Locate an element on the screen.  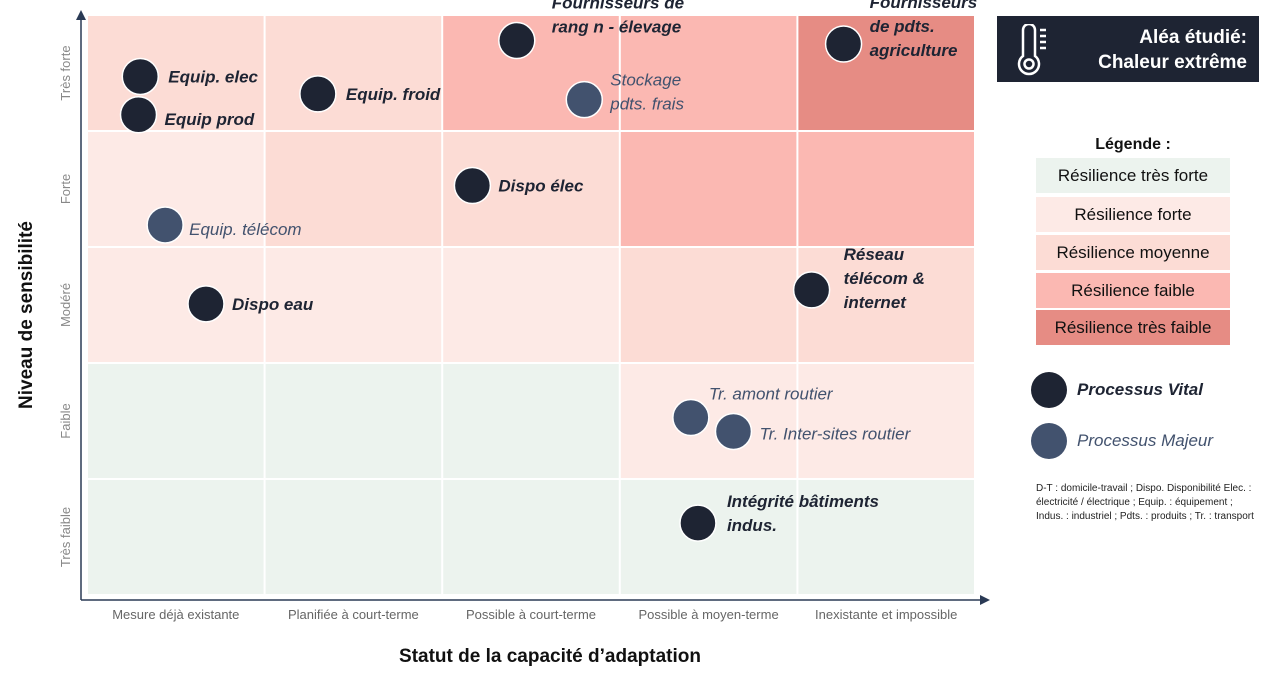
data-point-label: Fournisseurs de pdts. agriculture is located at coordinates (924, 30).